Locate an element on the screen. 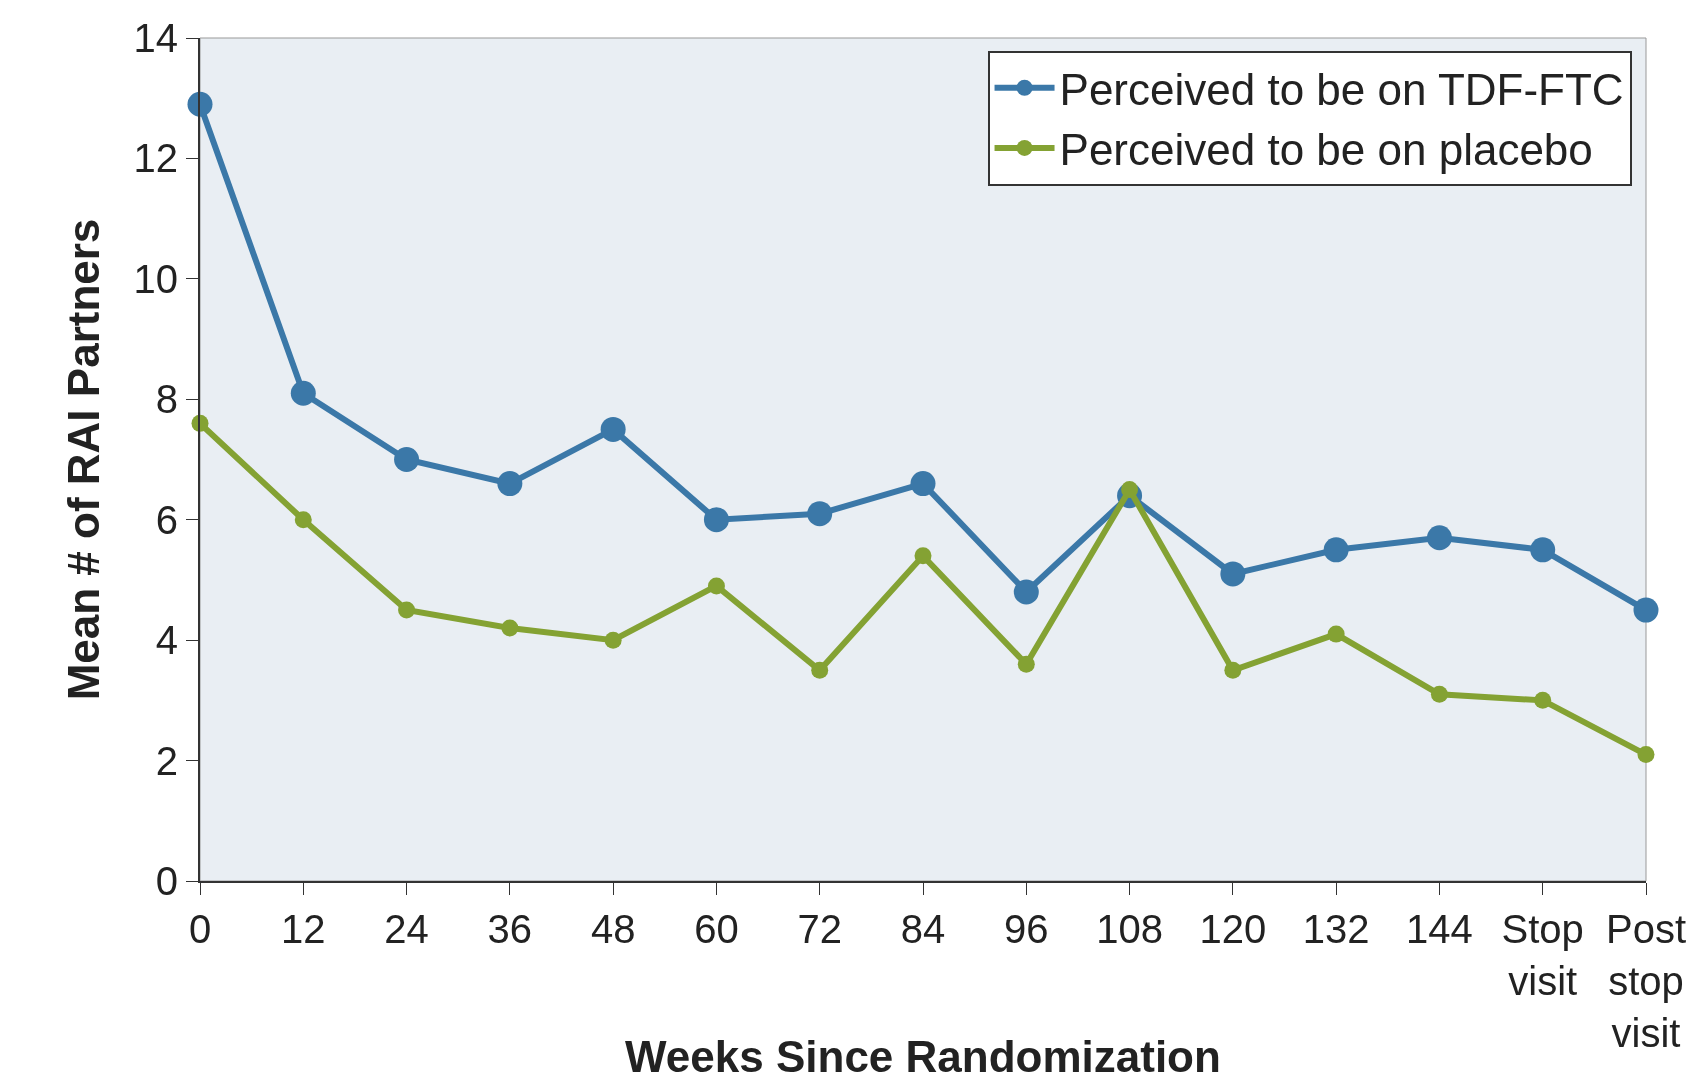 The image size is (1691, 1081). x-axis-title: Weeks Since Randomization is located at coordinates (923, 1056).